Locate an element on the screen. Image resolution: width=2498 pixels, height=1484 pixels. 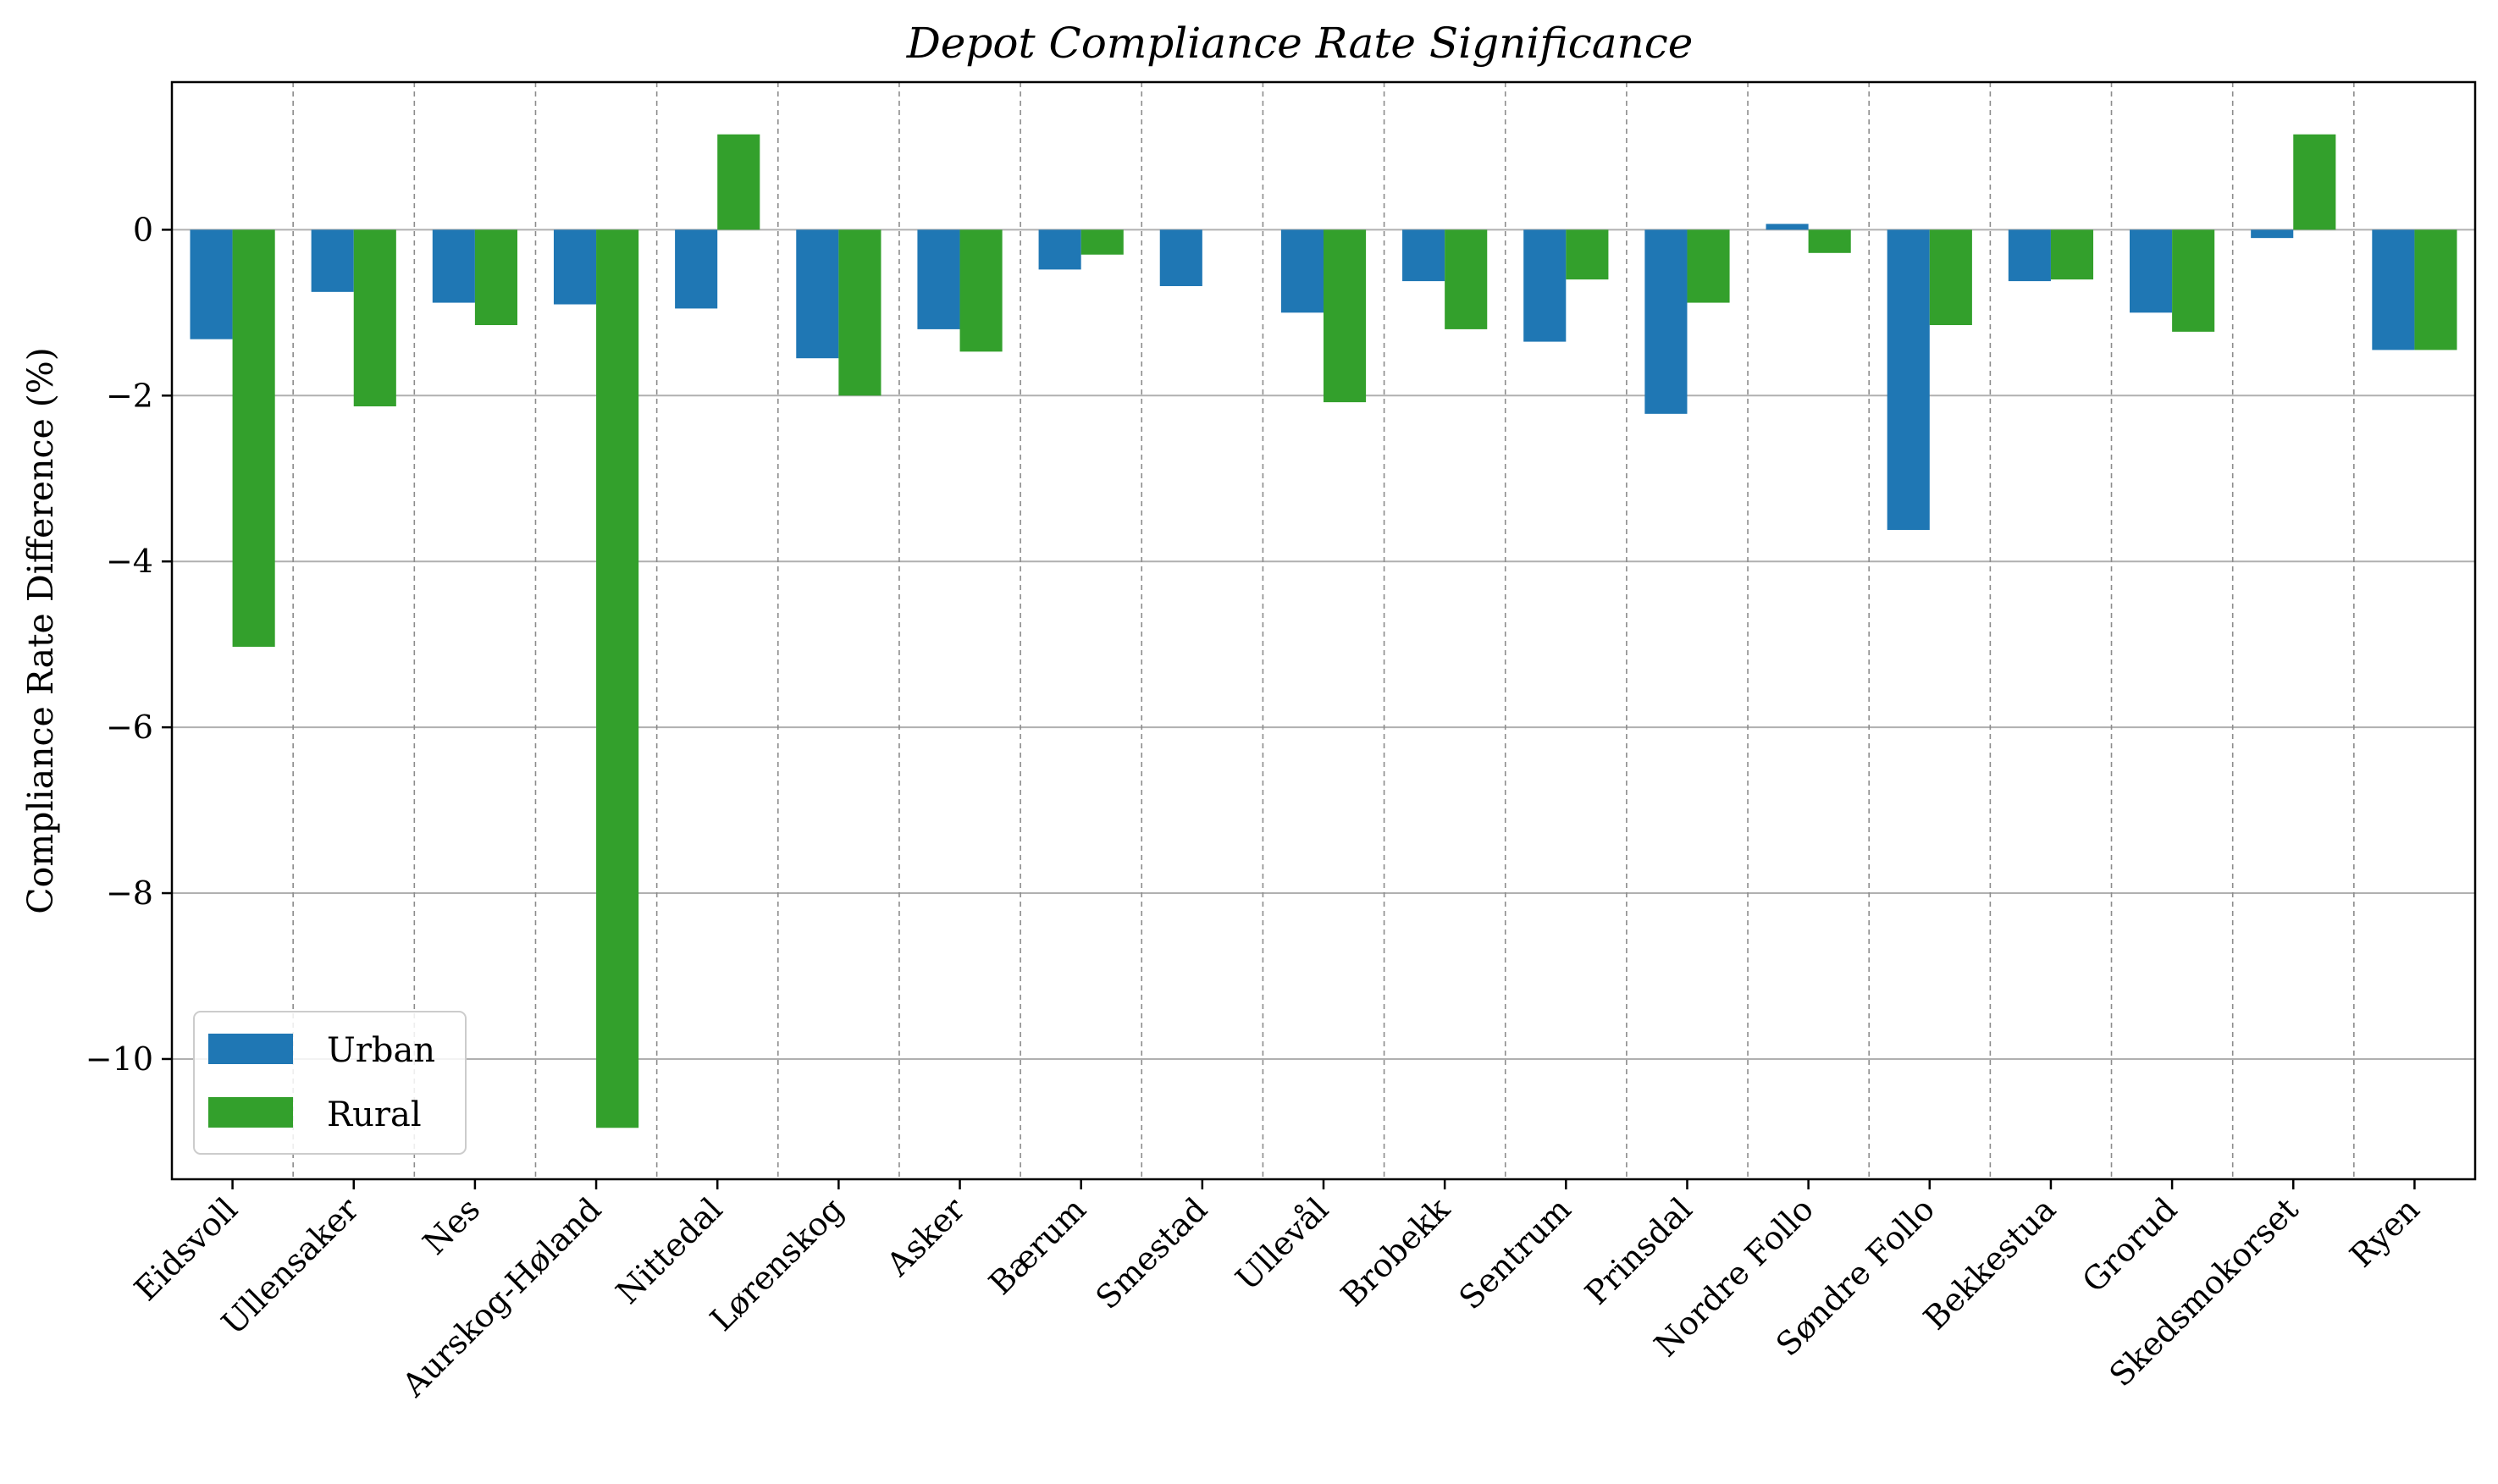
x-tick-label-7: Bærum is located at coordinates (1037, 1246).